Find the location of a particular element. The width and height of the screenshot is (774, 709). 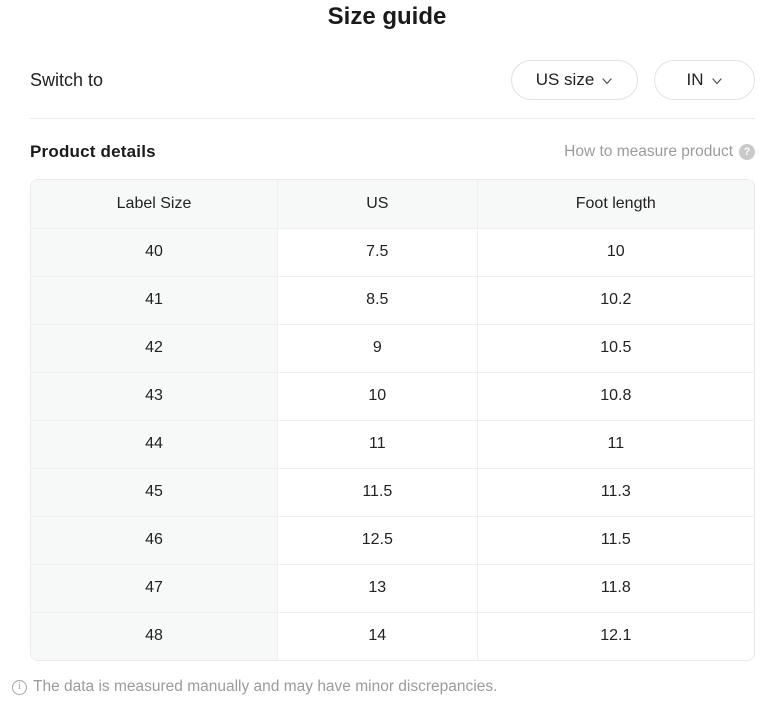

details-row: Product details How to measure product ? is located at coordinates (392, 152).